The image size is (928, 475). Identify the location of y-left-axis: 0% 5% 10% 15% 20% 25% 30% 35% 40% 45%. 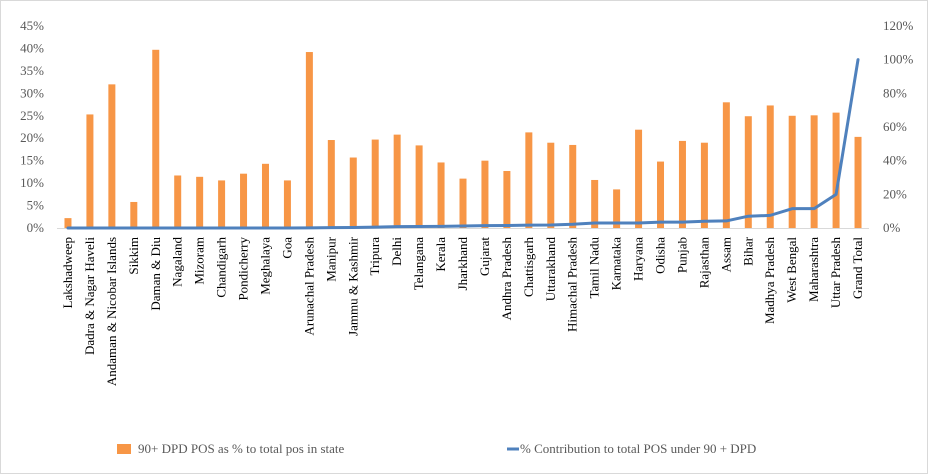
(32, 126).